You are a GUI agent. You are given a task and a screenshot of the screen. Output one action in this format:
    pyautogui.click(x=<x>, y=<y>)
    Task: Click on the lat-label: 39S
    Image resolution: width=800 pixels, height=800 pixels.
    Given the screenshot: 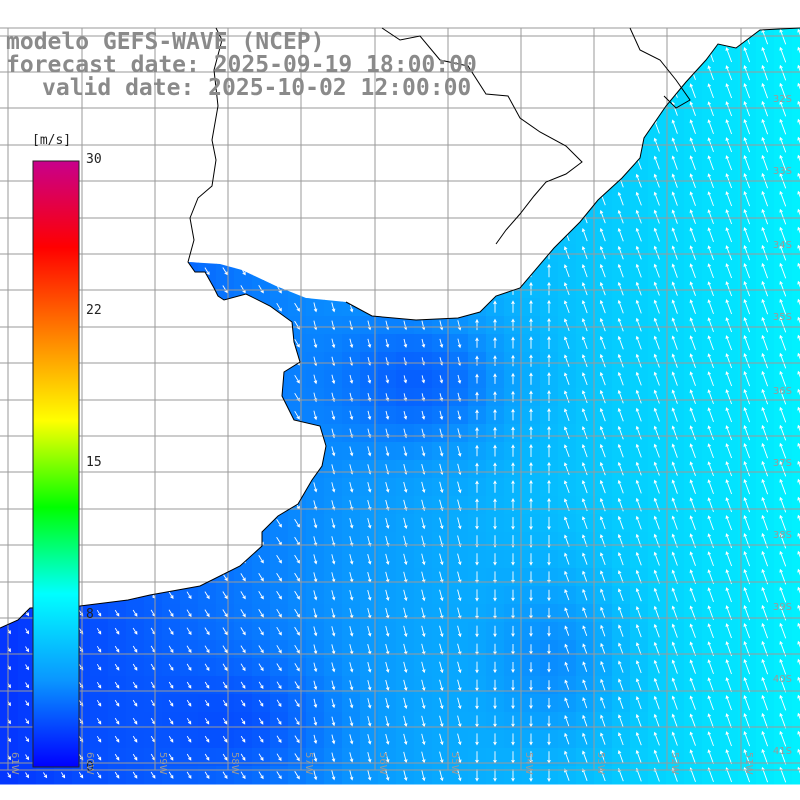 What is the action you would take?
    pyautogui.click(x=782, y=607)
    